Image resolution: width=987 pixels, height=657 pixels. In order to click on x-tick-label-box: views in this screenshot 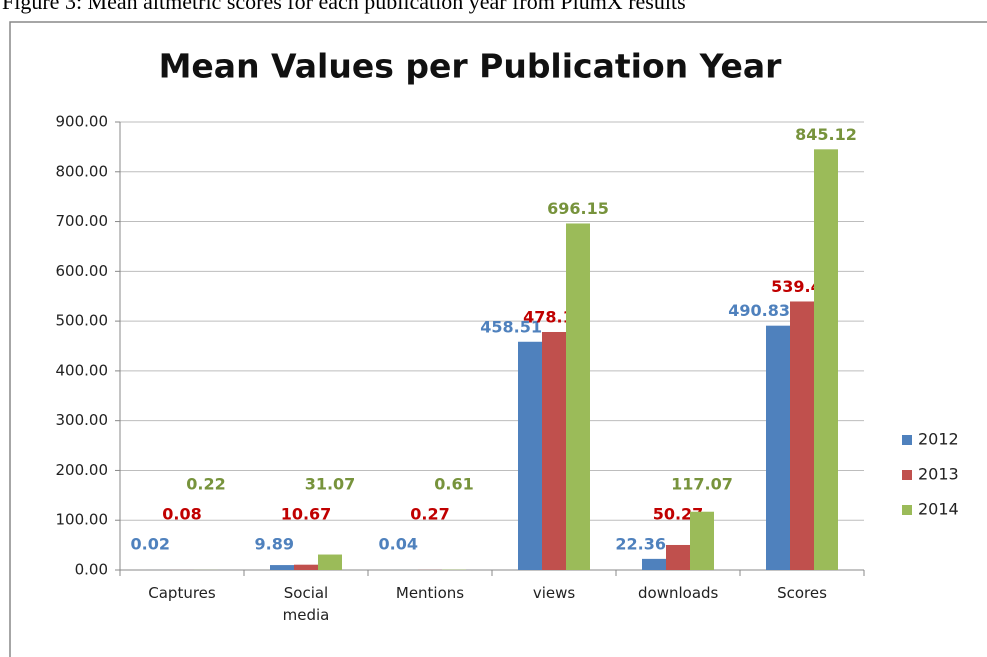, I will do `click(554, 593)`.